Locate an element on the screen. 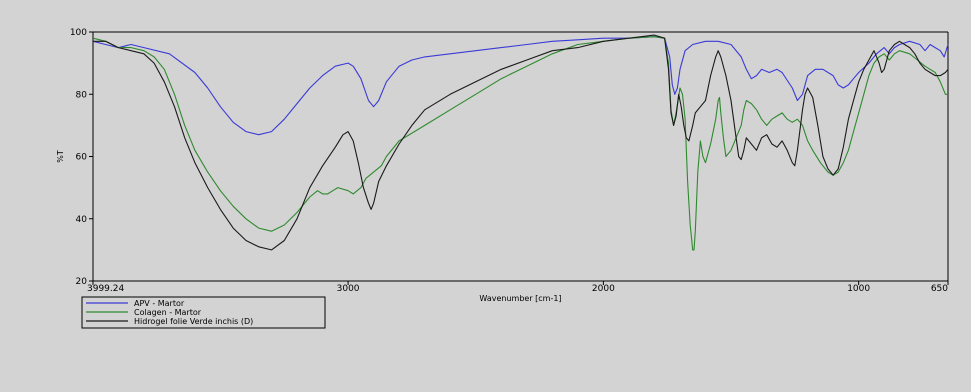  y-tick-label: 60 is located at coordinates (82, 158).